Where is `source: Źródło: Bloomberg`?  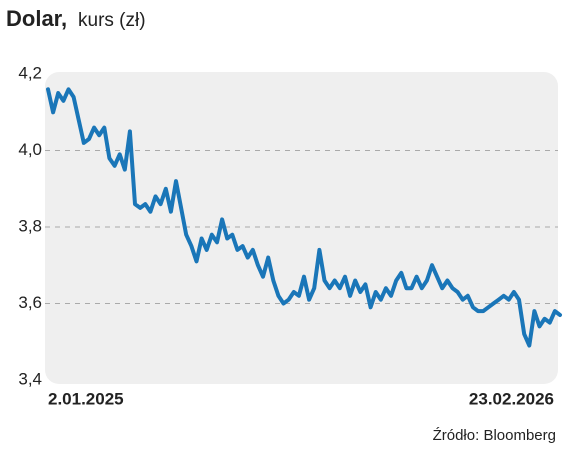
source: Źródło: Bloomberg is located at coordinates (494, 435).